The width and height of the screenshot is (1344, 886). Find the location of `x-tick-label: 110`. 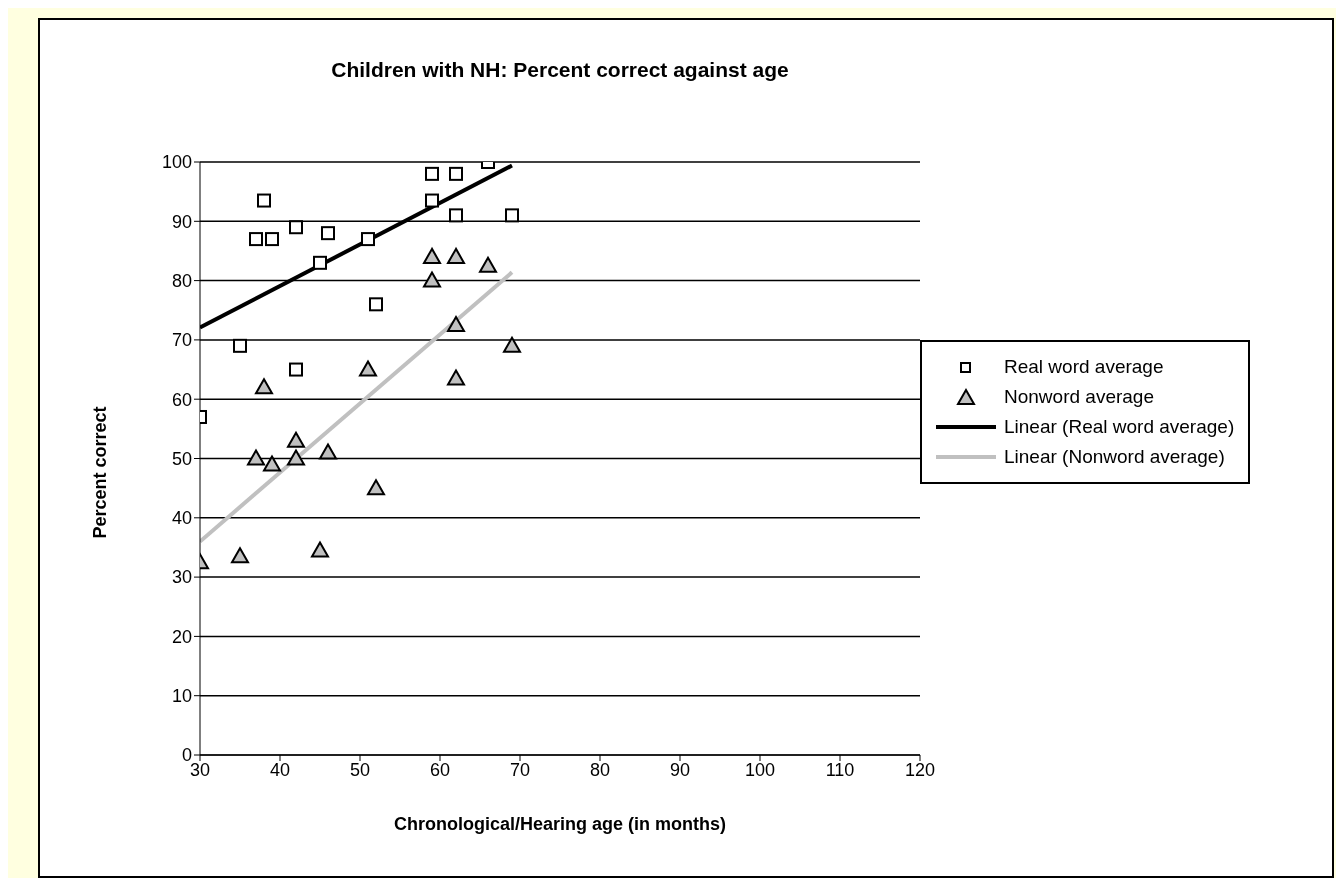

x-tick-label: 110 is located at coordinates (840, 769).